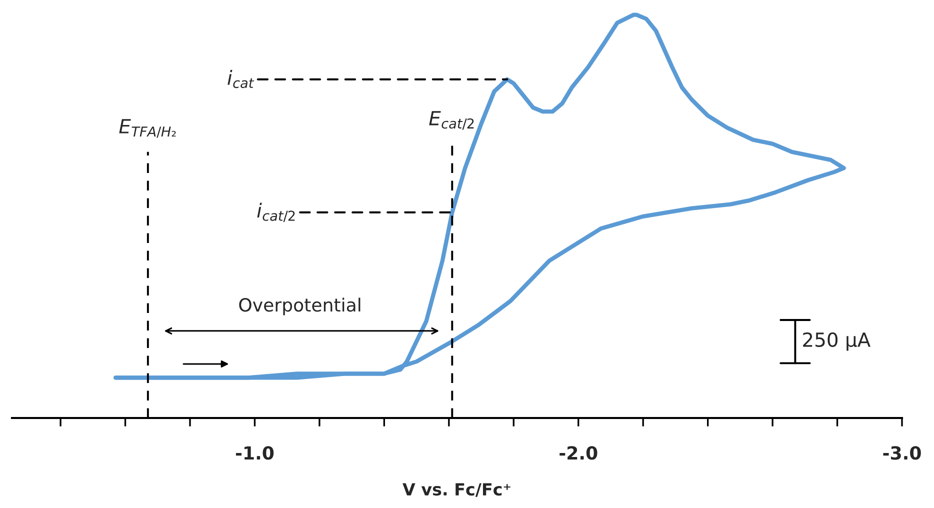 This screenshot has width=934, height=508. Describe the element at coordinates (836, 341) in the screenshot. I see `annotation: 250 µA` at that location.